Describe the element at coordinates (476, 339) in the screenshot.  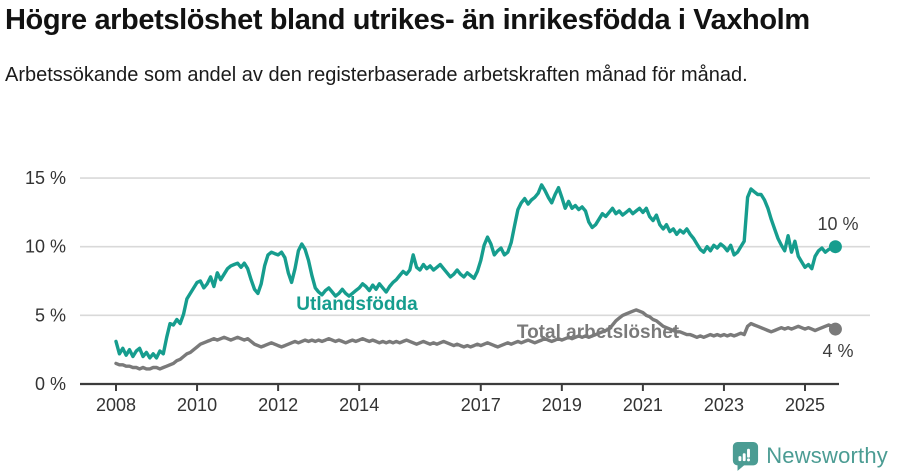
I see `series-line-total` at that location.